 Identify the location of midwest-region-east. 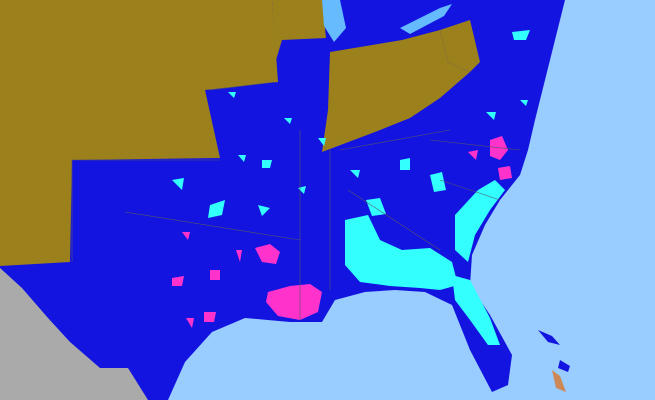
(460, 46).